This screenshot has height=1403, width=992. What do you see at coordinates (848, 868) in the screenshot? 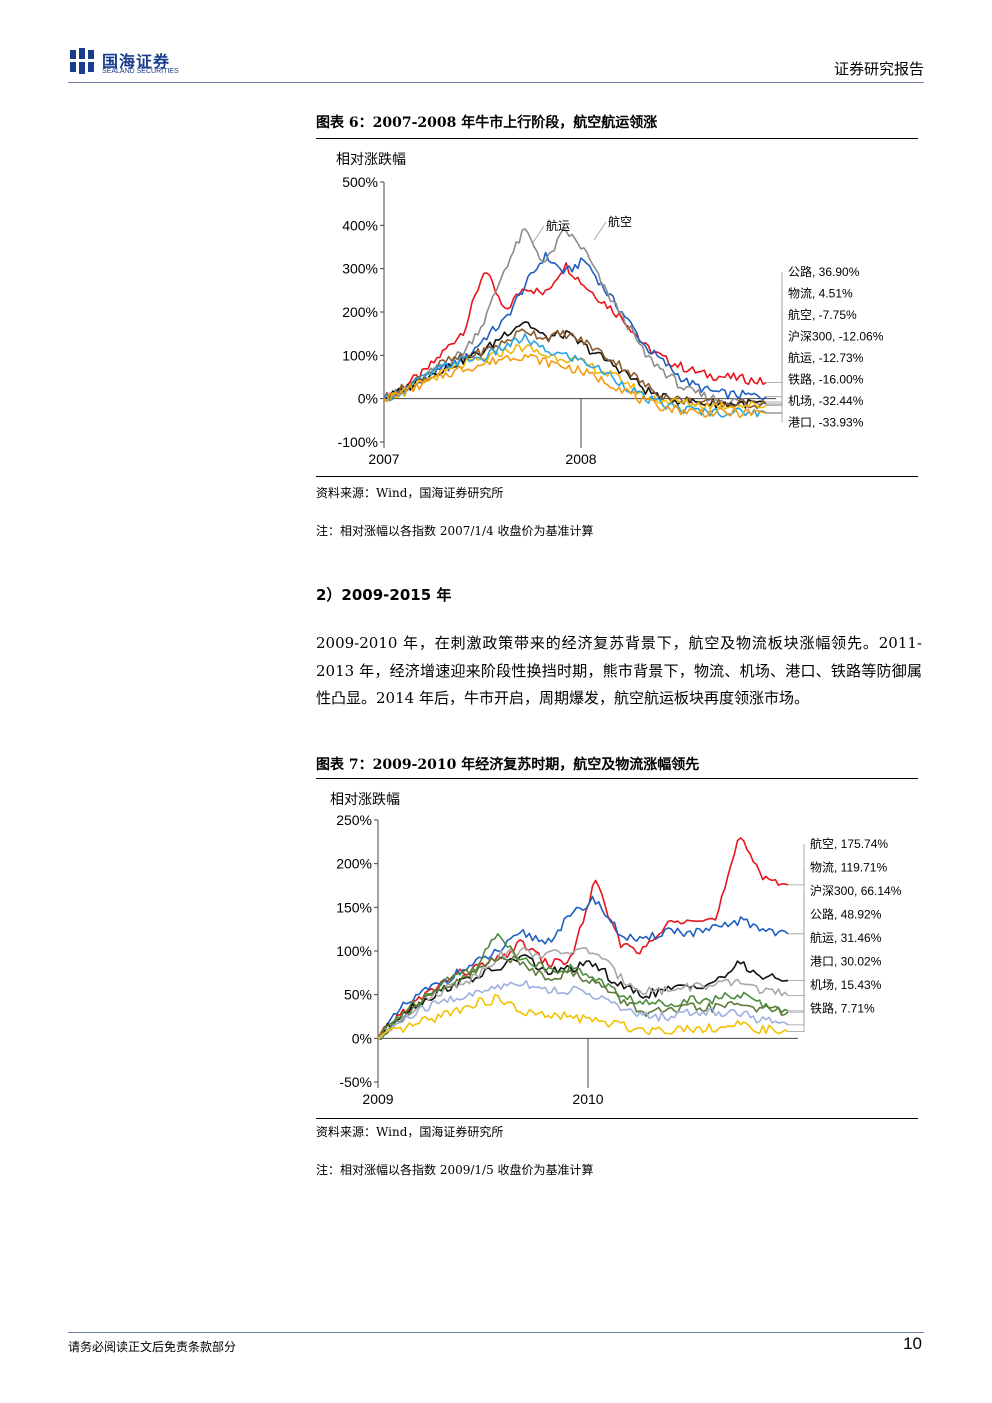
I see `series-end-label: 物流, 119.71%` at bounding box center [848, 868].